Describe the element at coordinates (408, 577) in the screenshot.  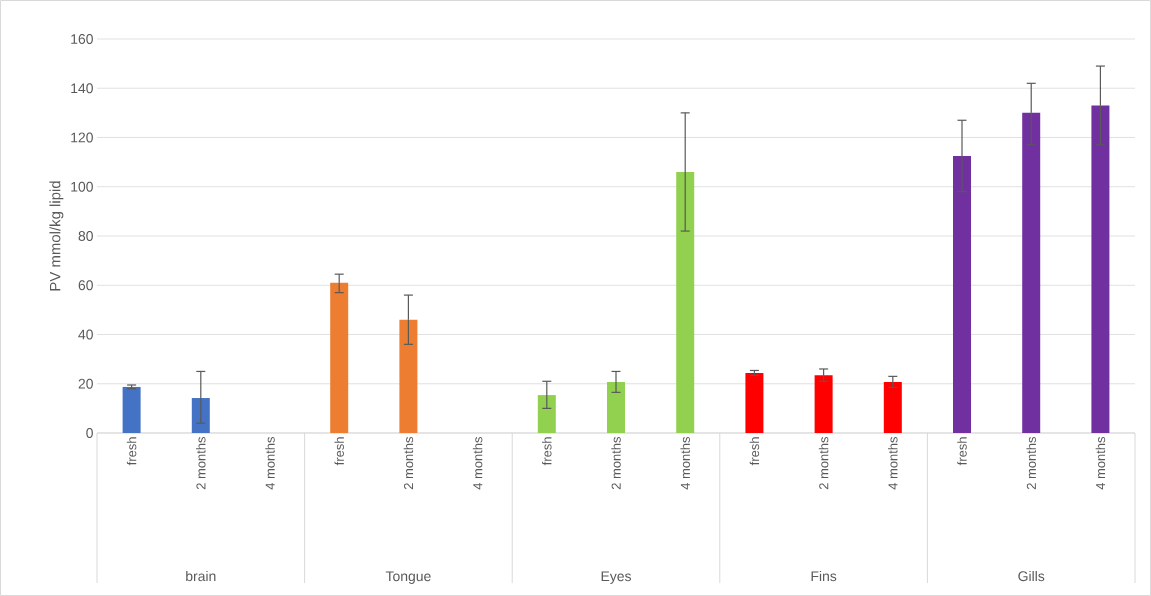
I see `text: Tongue` at that location.